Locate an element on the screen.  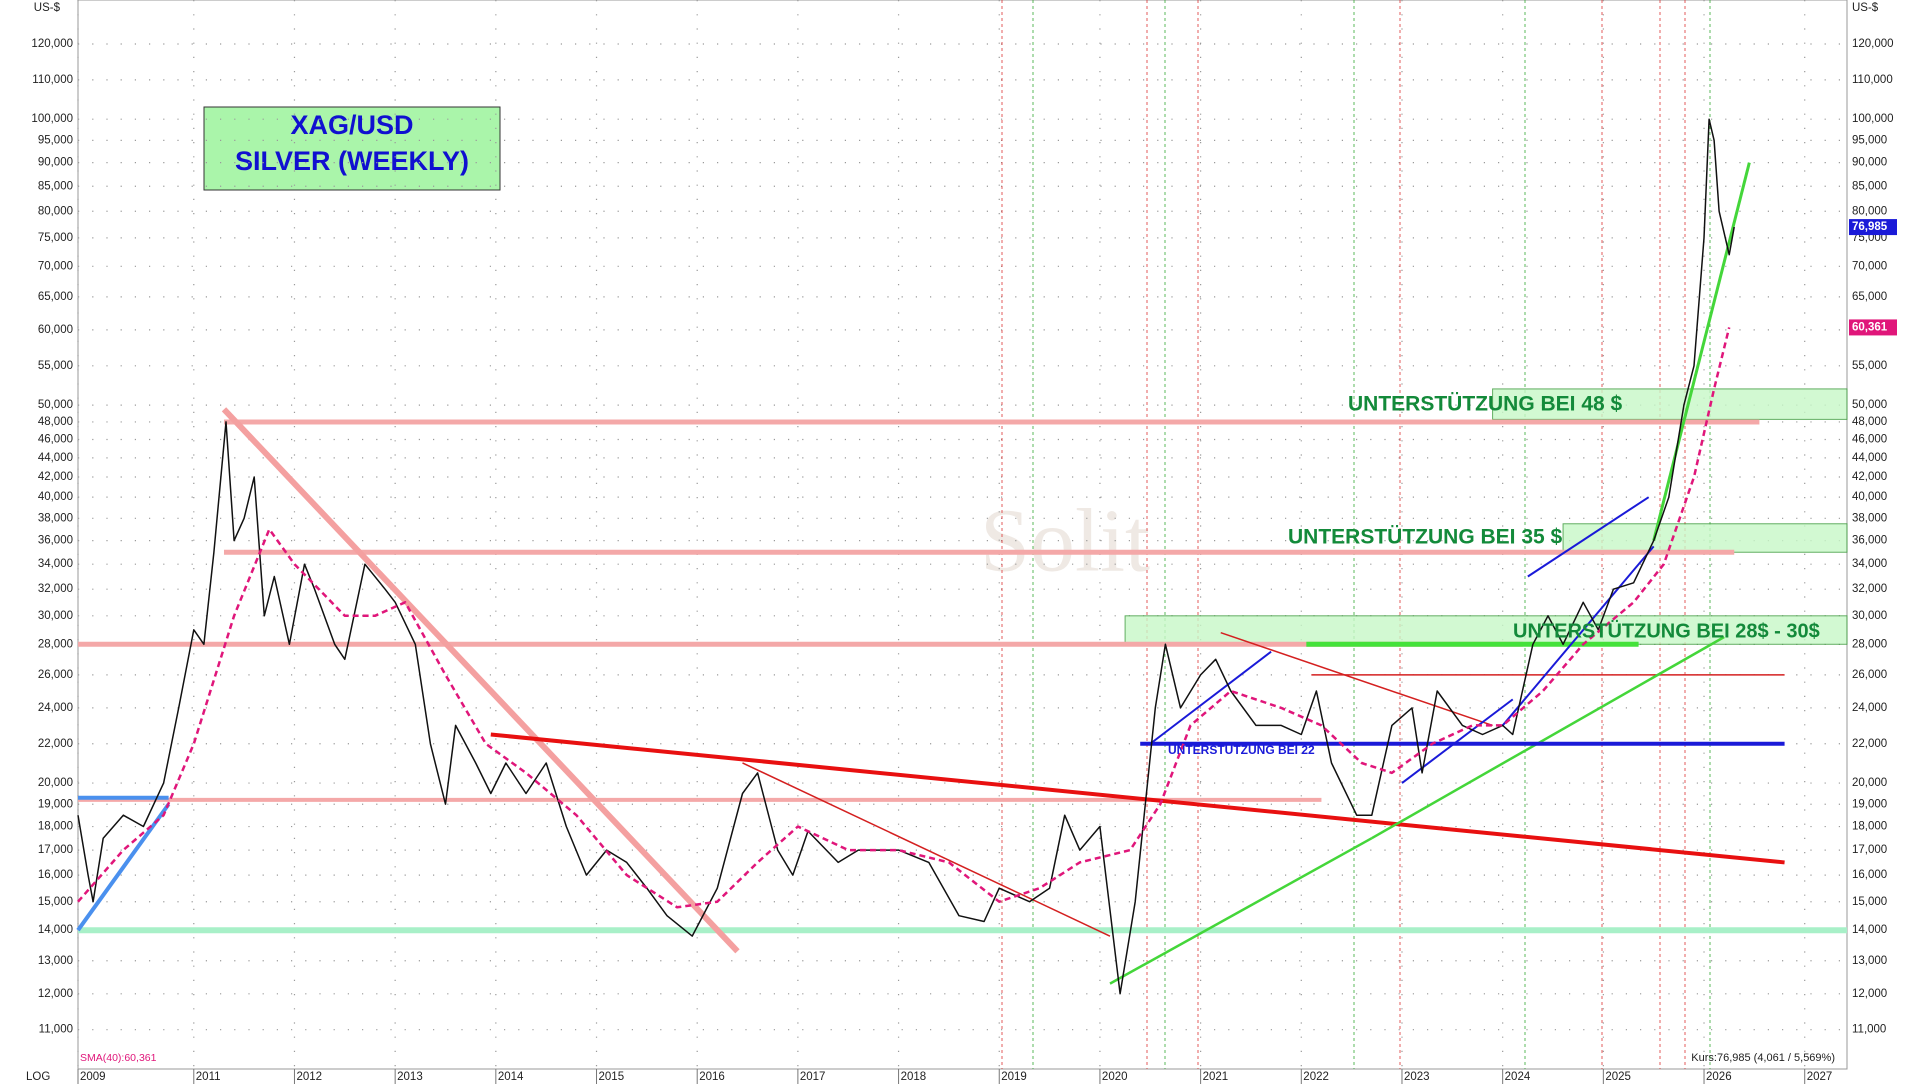
y-tick-label-right: 90,000 is located at coordinates (1869, 163).